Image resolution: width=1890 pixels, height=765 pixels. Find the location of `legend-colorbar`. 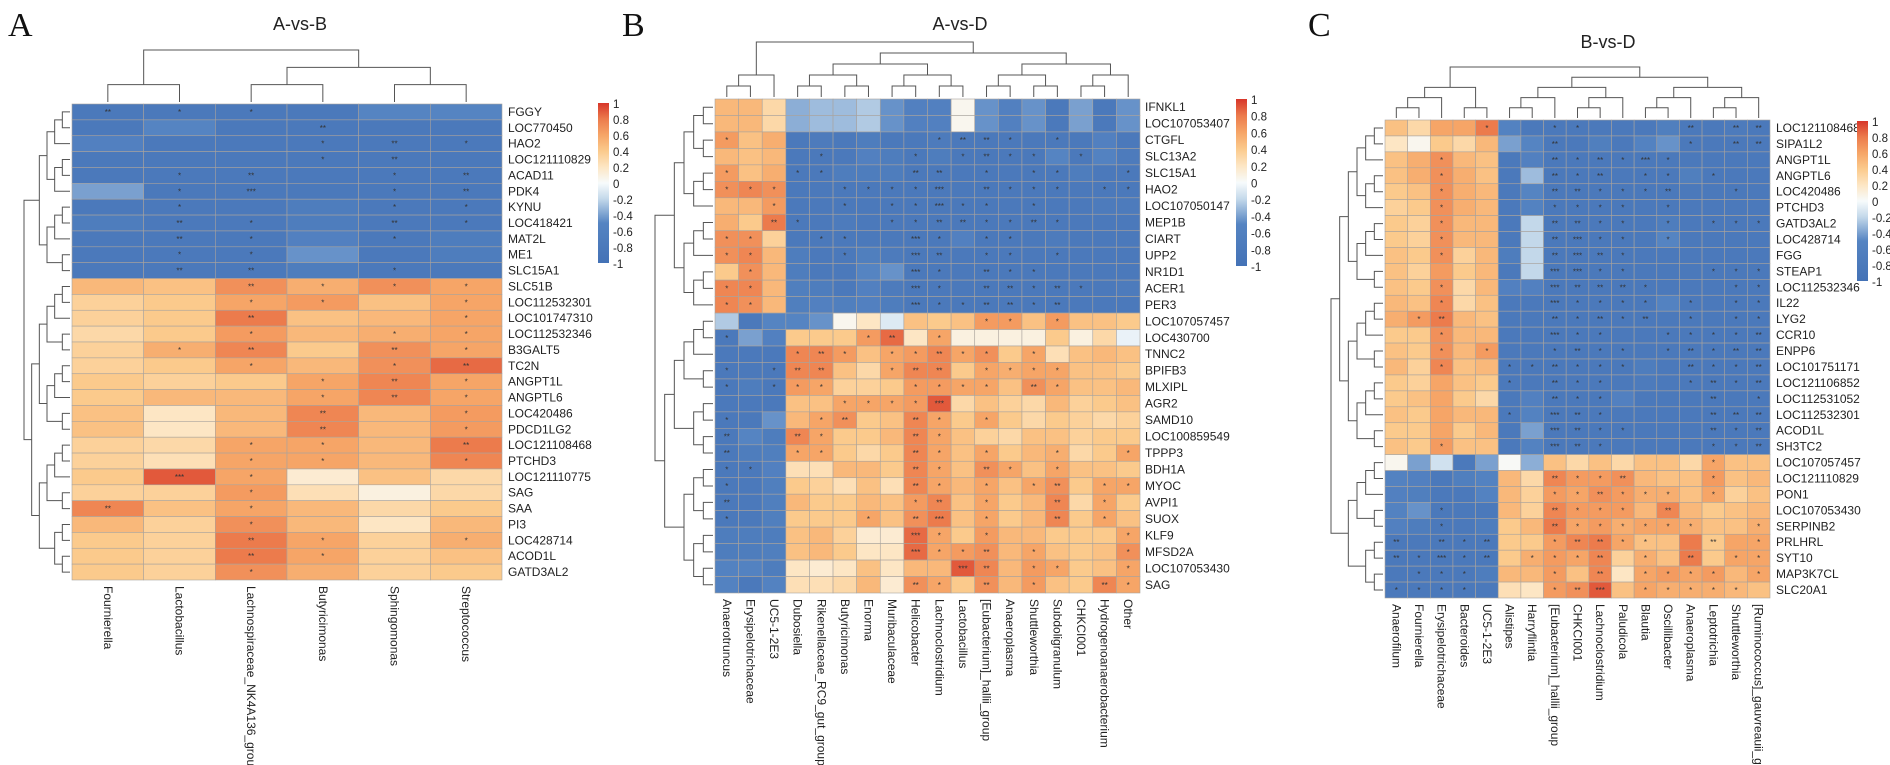

legend-colorbar is located at coordinates (1241, 182).